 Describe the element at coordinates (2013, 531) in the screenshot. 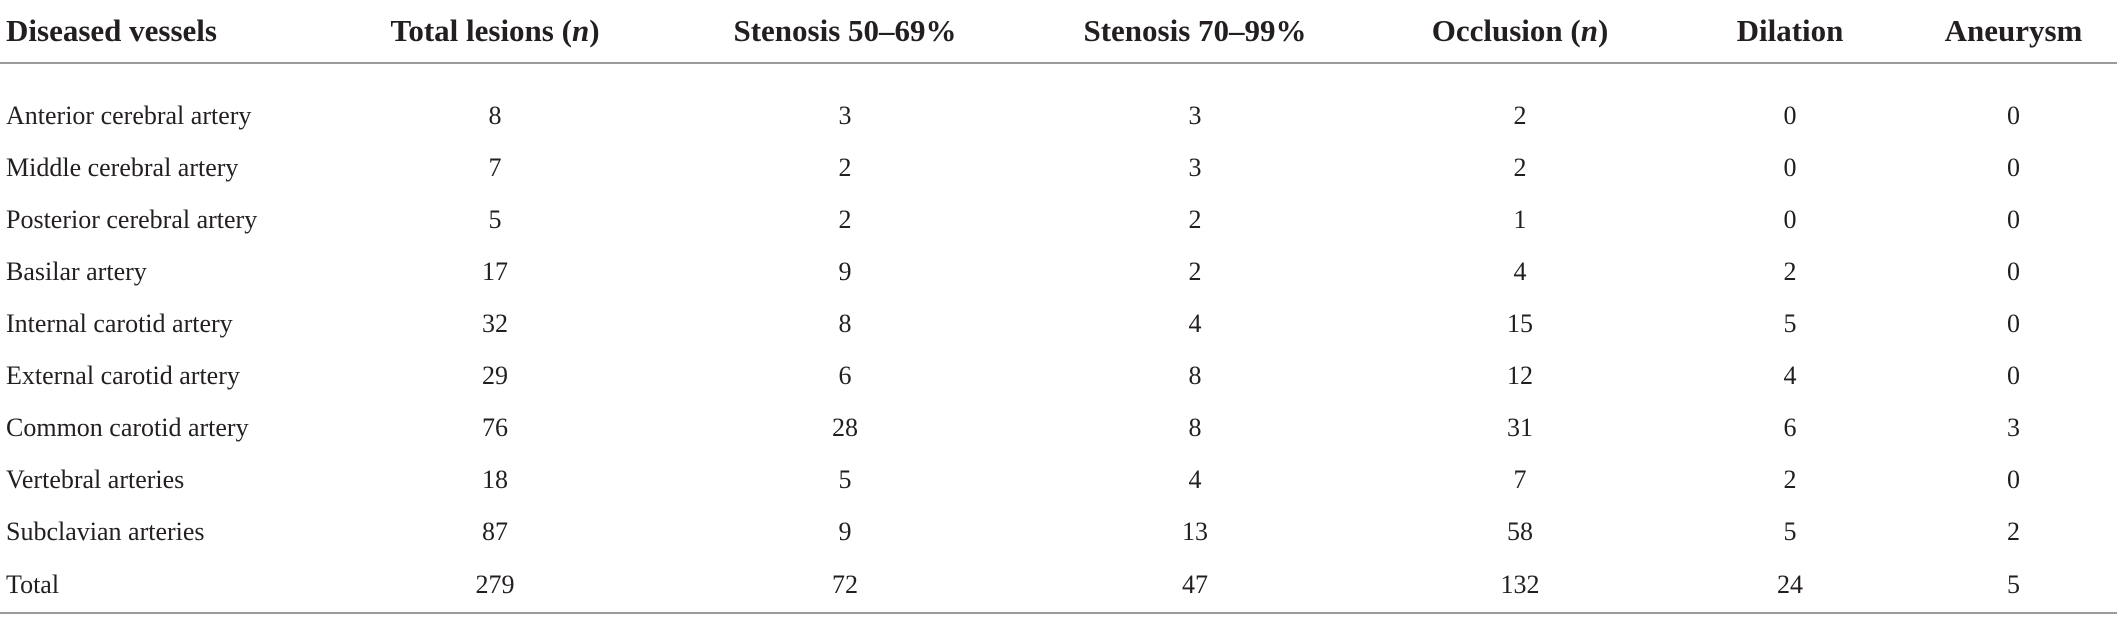

I see `aneurysm-cell: 2` at that location.